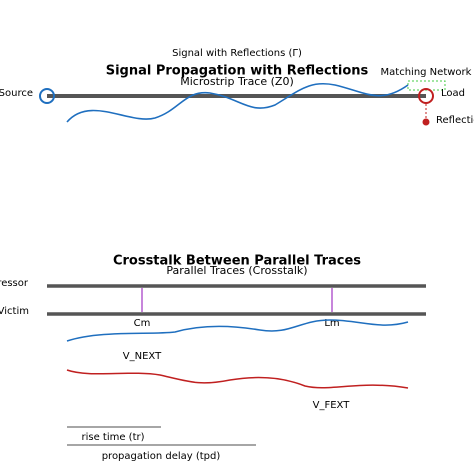 This screenshot has height=474, width=474. Describe the element at coordinates (455, 120) in the screenshot. I see `reflection-label: Reflection` at that location.